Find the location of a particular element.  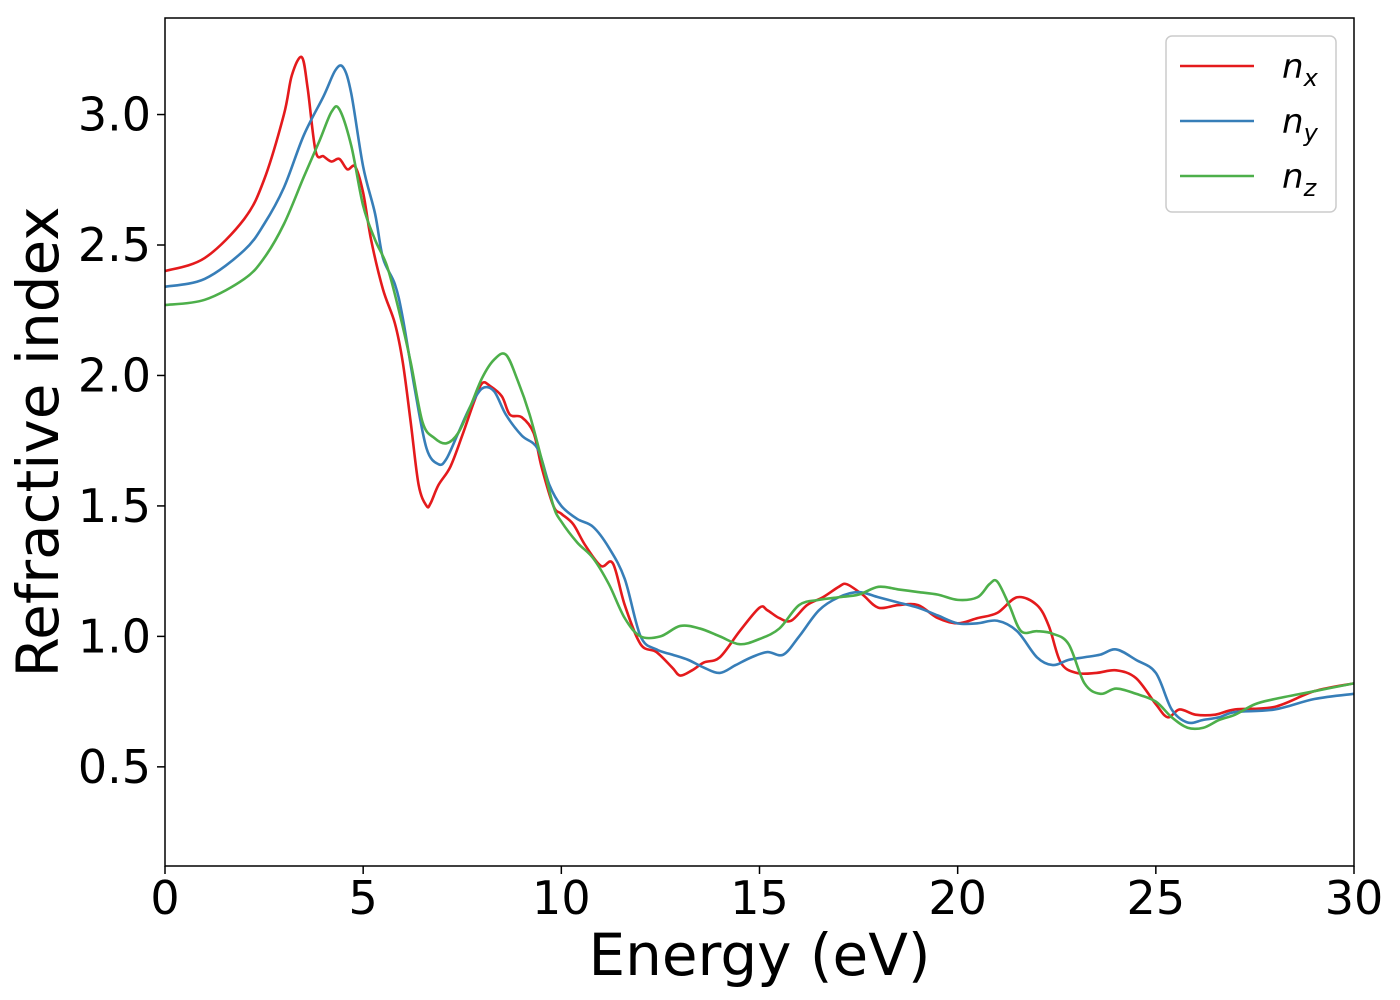

legend-box is located at coordinates (1251, 124).